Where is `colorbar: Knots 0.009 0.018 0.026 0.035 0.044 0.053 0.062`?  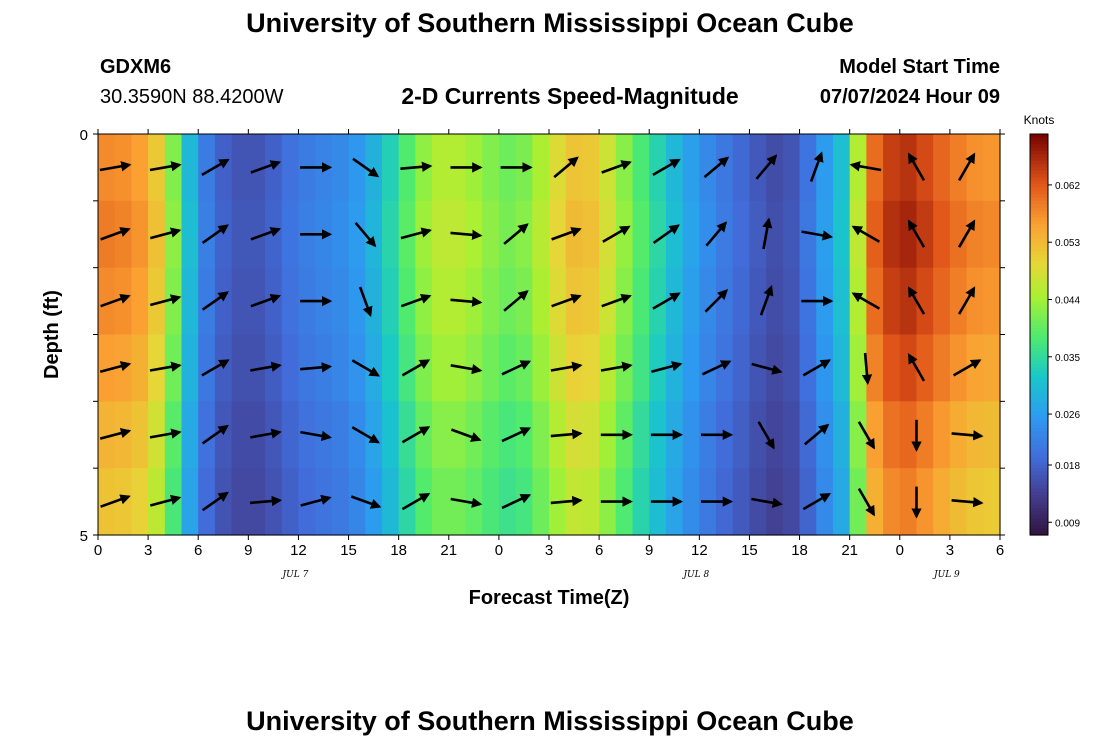 colorbar: Knots 0.009 0.018 0.026 0.035 0.044 0.053 0.062 is located at coordinates (1052, 324).